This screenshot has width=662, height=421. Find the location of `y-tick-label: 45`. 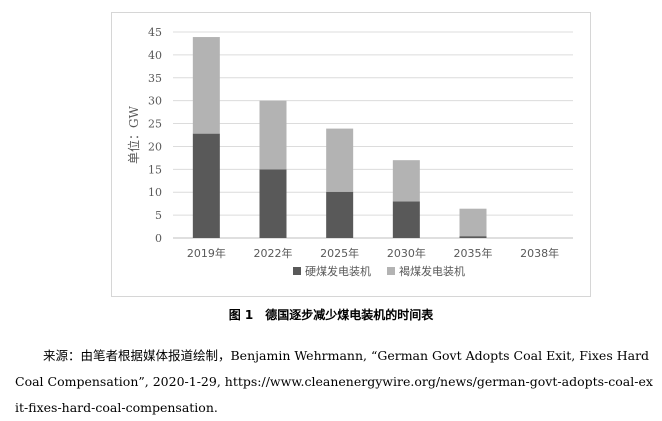

y-tick-label: 45 is located at coordinates (155, 32).